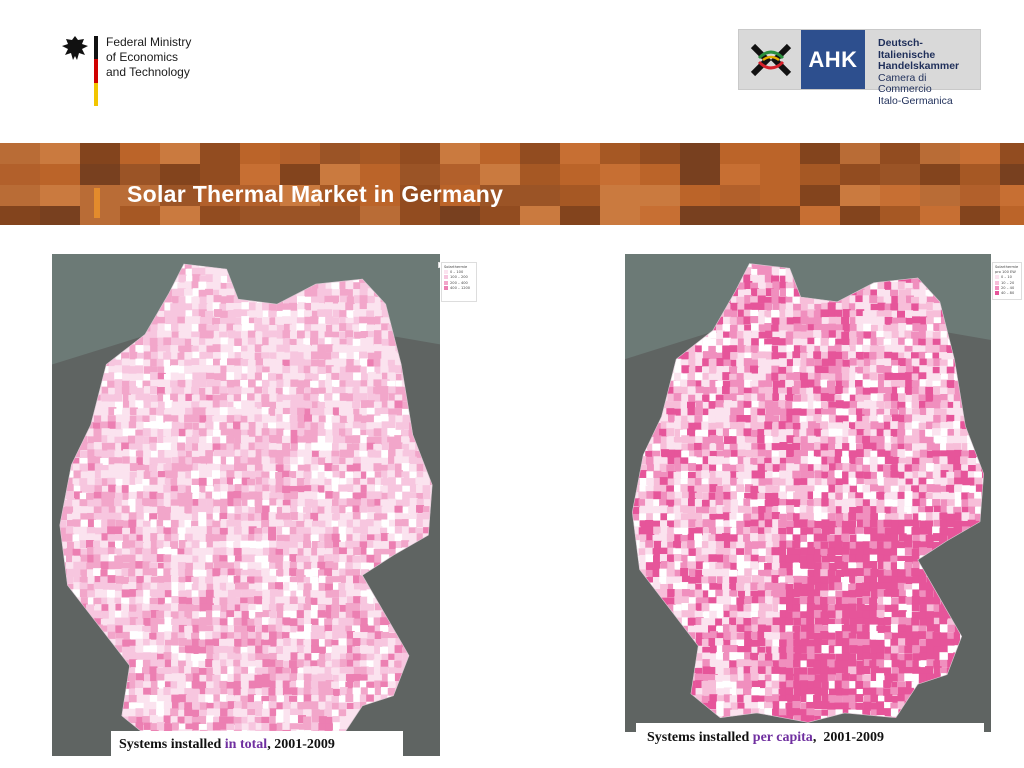  I want to click on legend-item-label: 400 – 1200, so click(460, 287).